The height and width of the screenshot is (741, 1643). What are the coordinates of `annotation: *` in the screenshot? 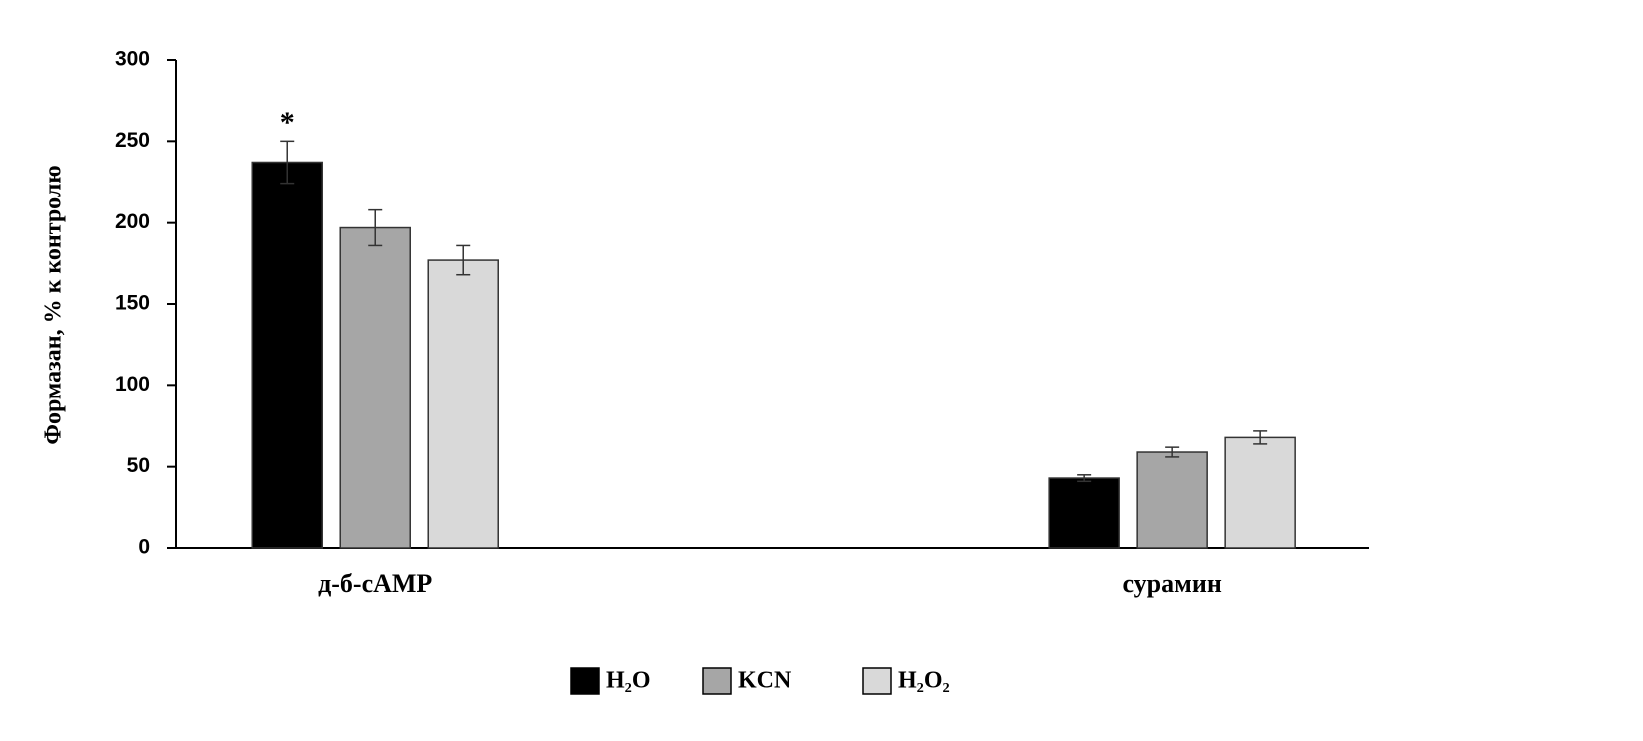 It's located at (287, 122).